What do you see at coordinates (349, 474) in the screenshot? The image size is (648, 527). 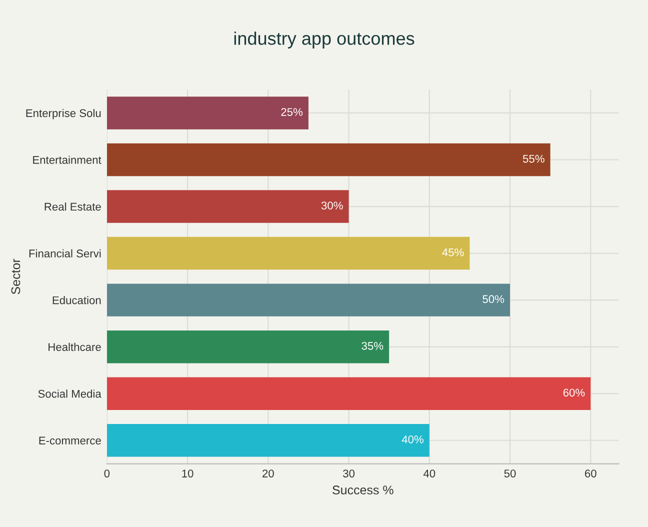 I see `x-tick-label: 30` at bounding box center [349, 474].